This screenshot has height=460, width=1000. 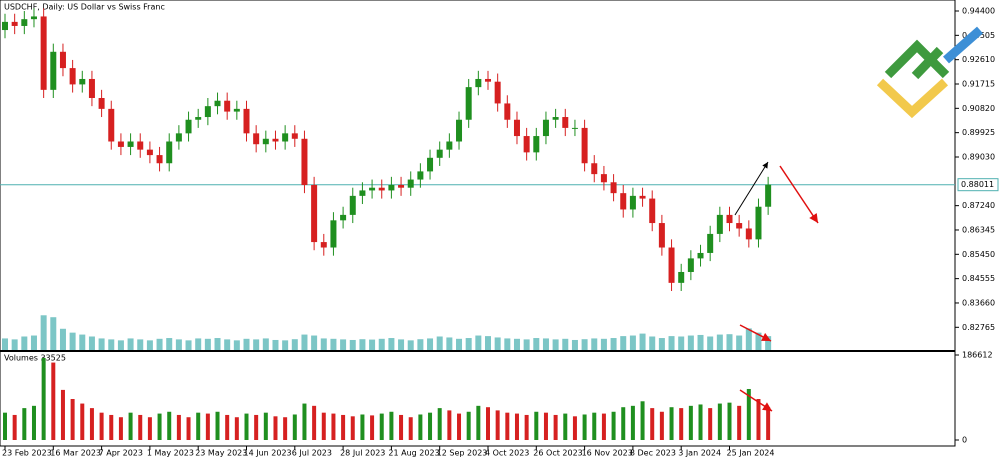 I want to click on y-tick-label: 0.84555, so click(x=978, y=278).